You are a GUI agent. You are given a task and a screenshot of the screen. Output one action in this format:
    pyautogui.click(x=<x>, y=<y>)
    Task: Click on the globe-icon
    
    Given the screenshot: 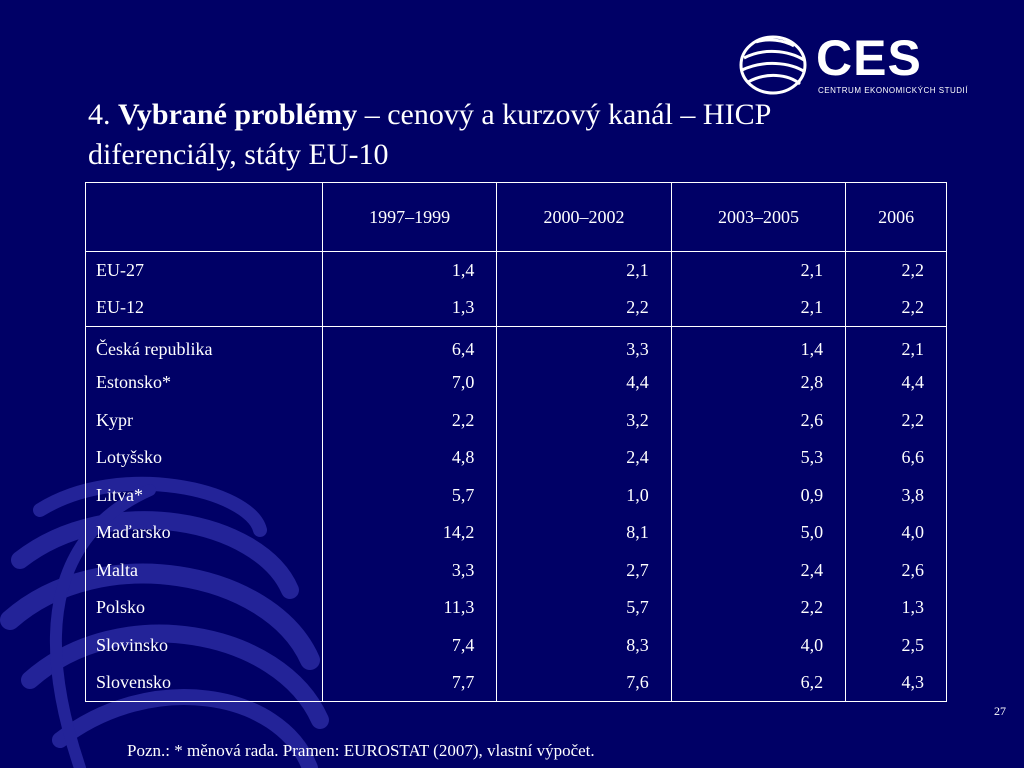 What is the action you would take?
    pyautogui.click(x=773, y=65)
    